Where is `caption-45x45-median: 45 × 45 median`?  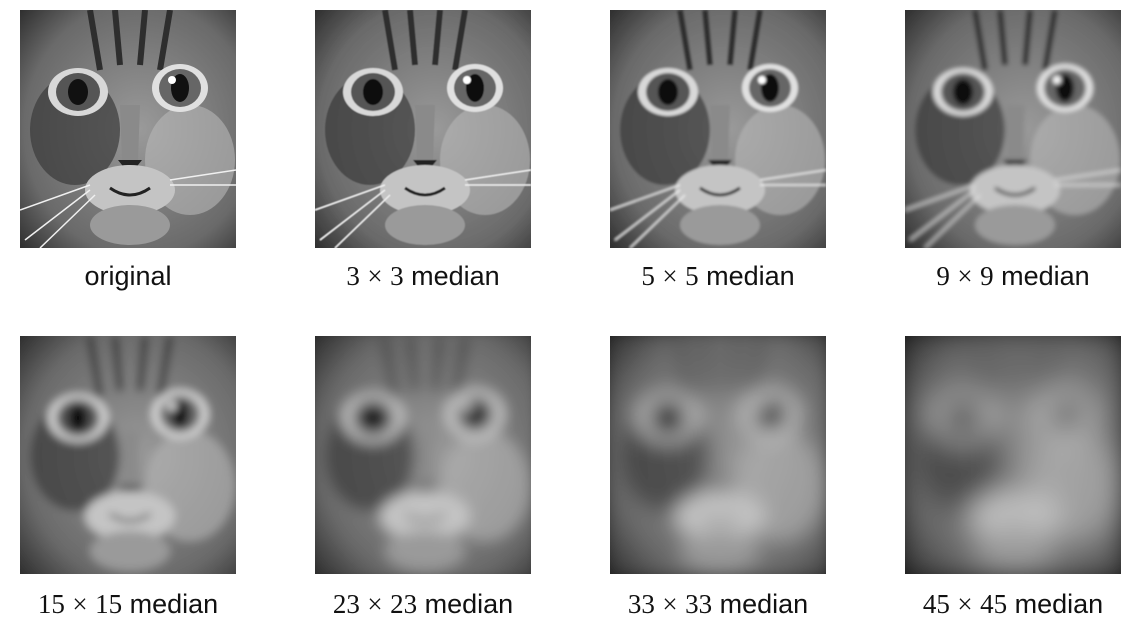
caption-45x45-median: 45 × 45 median is located at coordinates (1013, 604).